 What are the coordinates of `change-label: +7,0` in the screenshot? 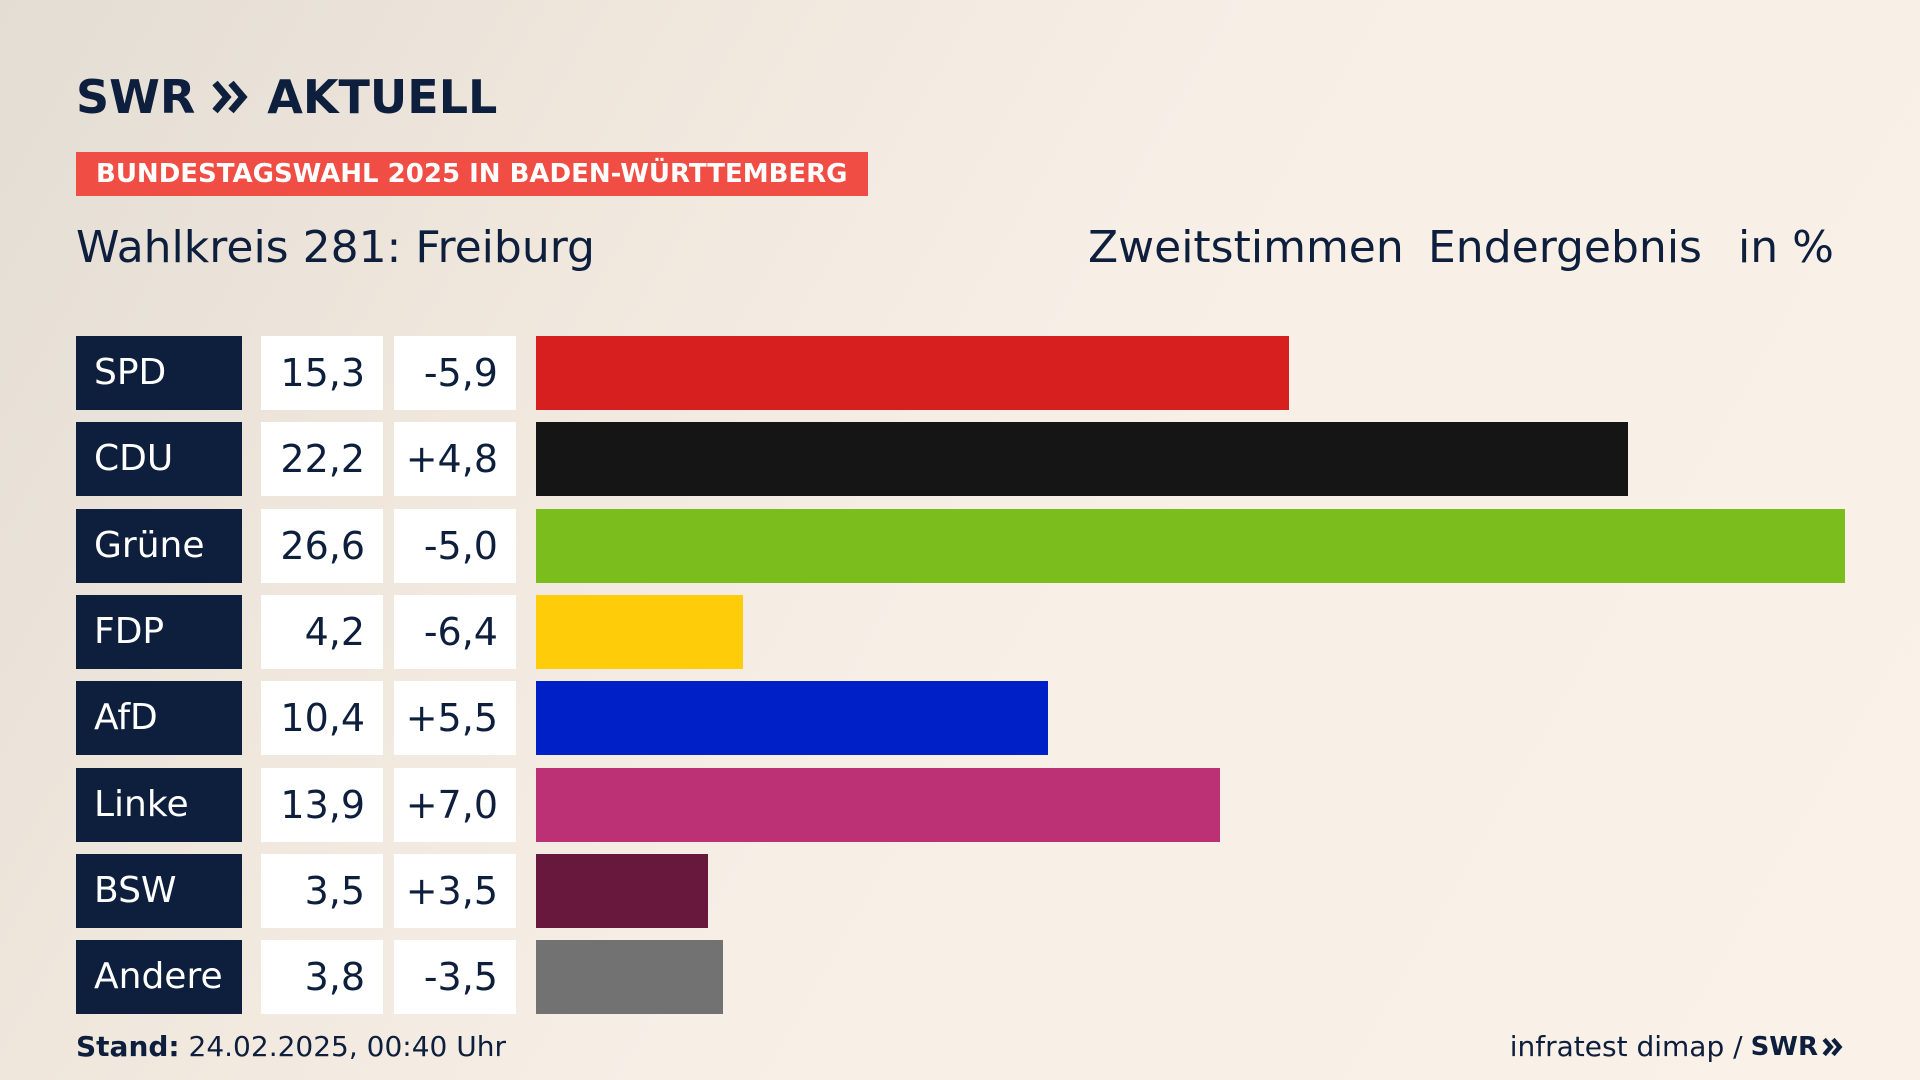 It's located at (455, 804).